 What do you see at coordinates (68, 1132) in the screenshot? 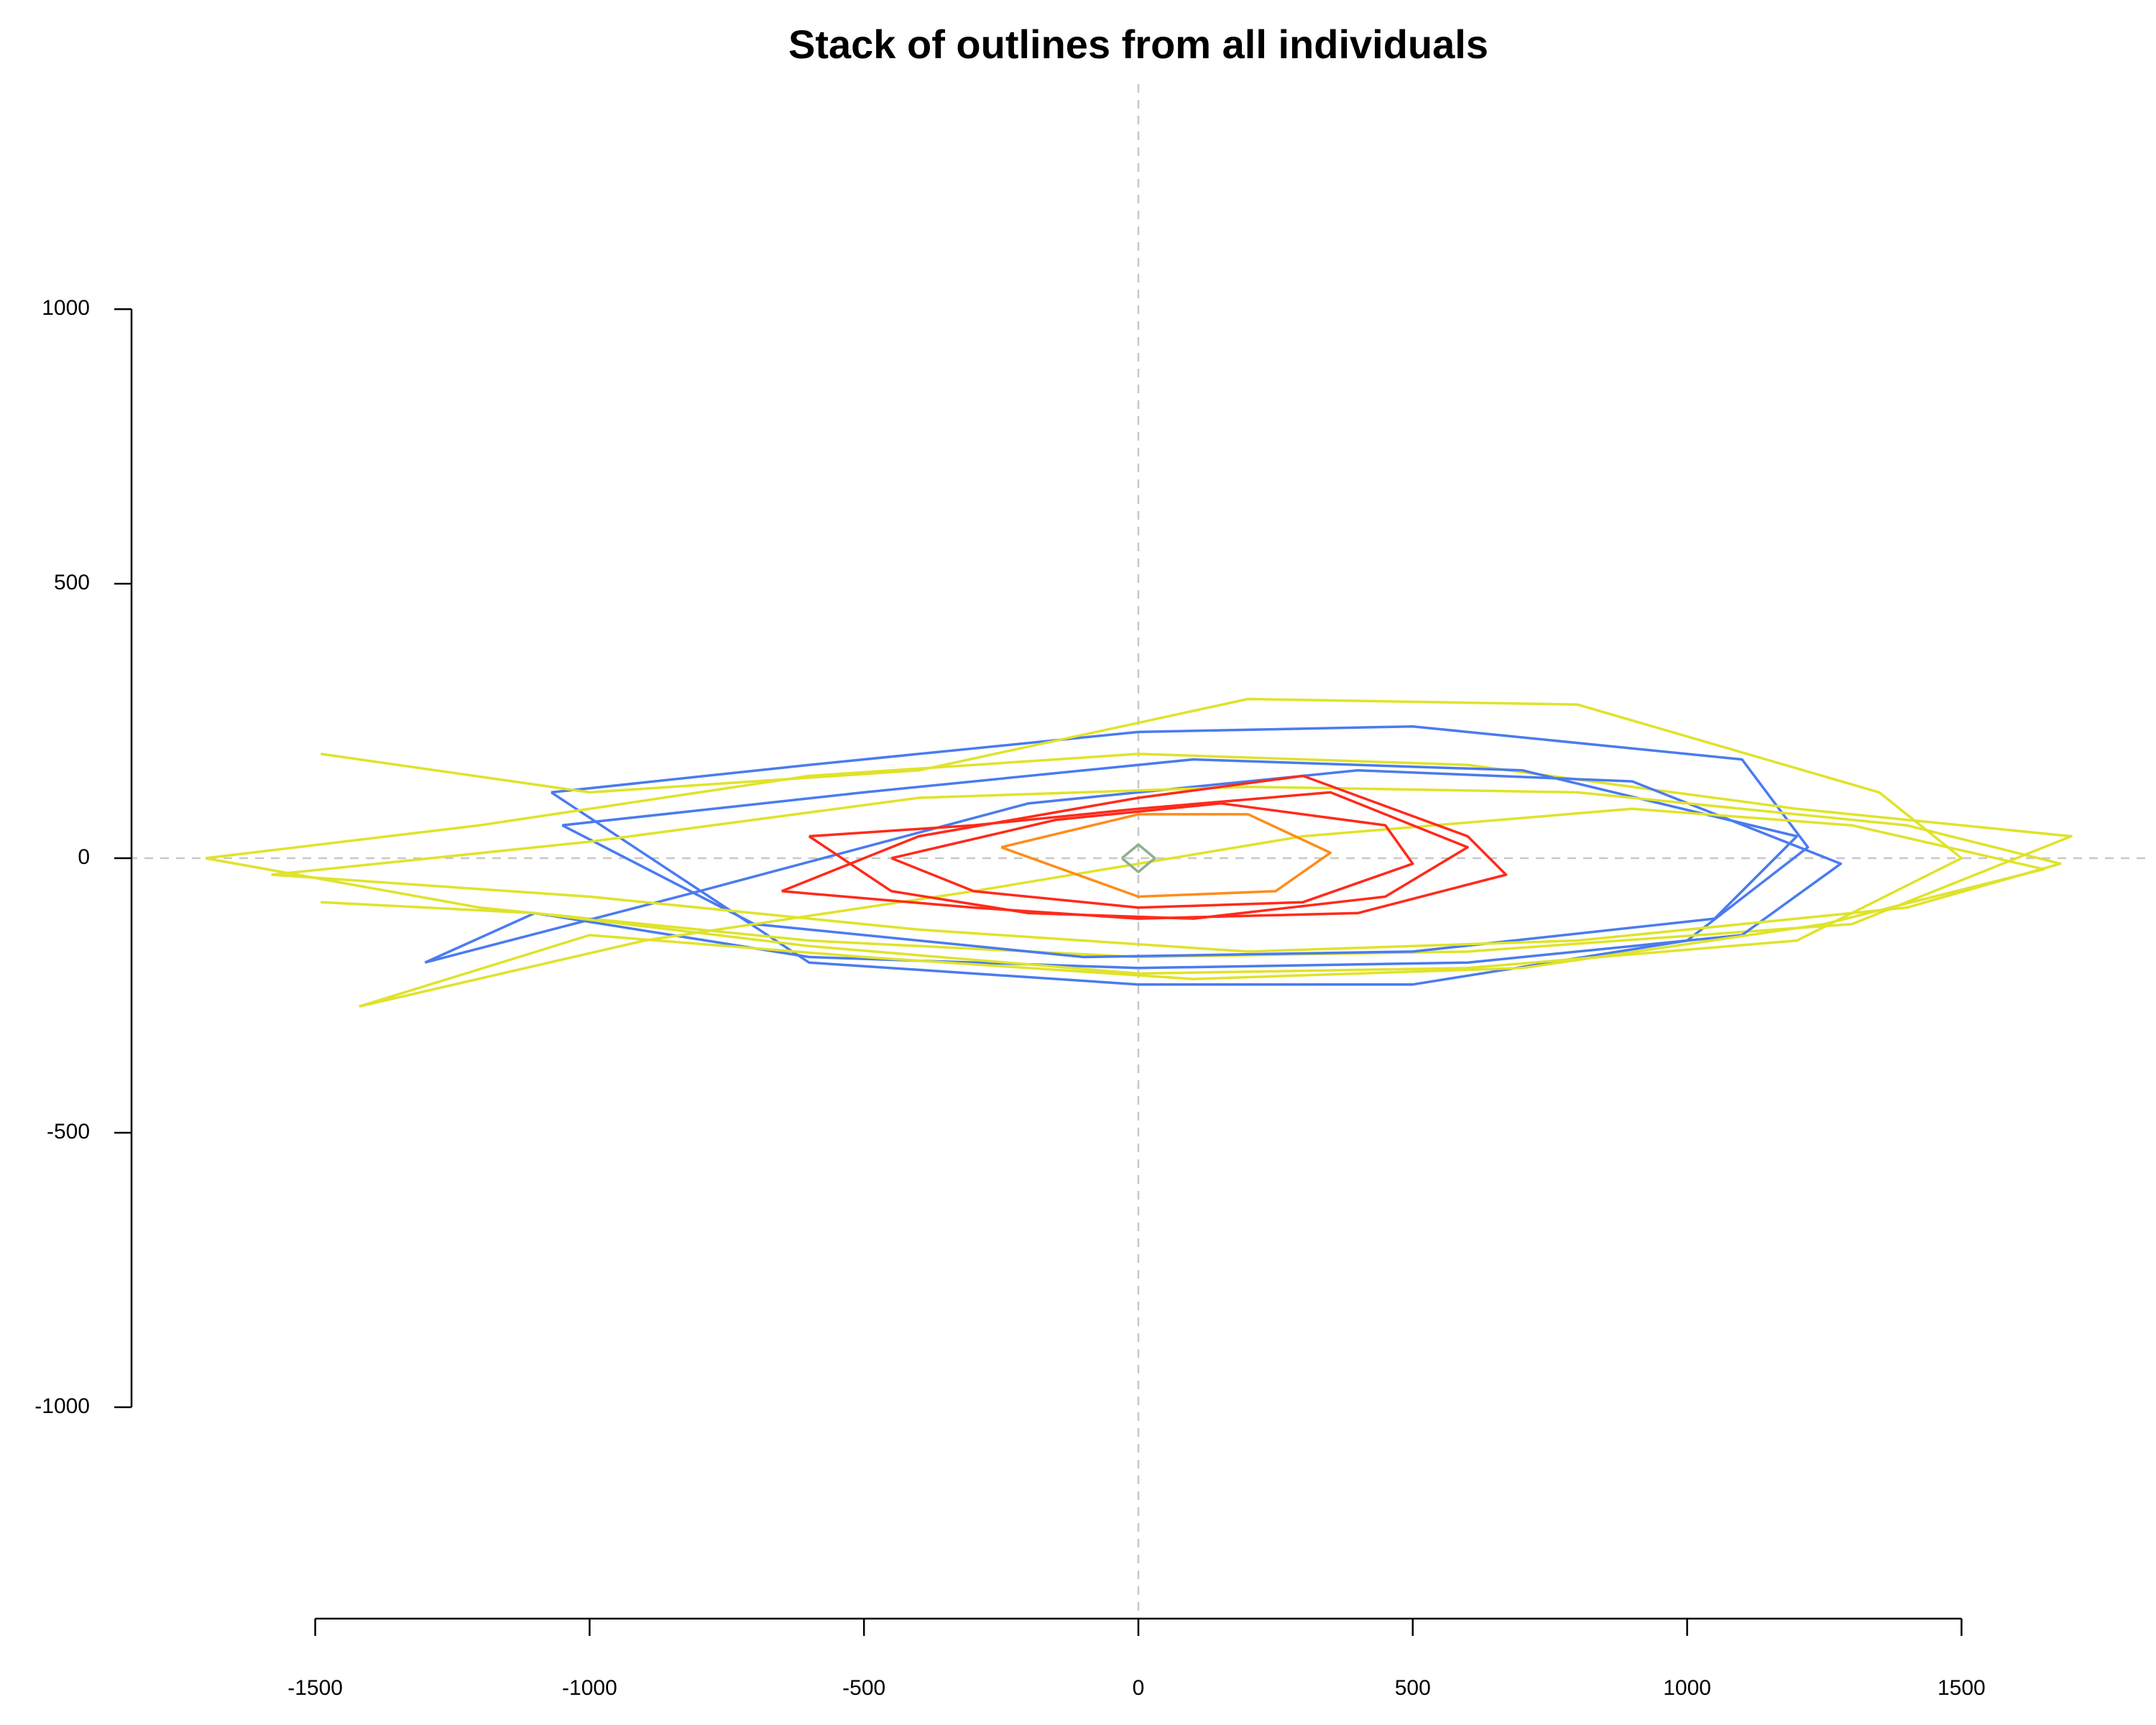
I see `y-tick-label: -500` at bounding box center [68, 1132].